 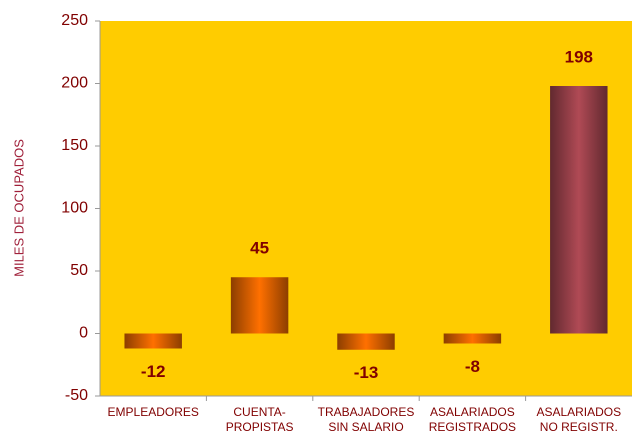 What do you see at coordinates (366, 419) in the screenshot?
I see `x-tick-label: TRABAJADORES SIN SALARIO` at bounding box center [366, 419].